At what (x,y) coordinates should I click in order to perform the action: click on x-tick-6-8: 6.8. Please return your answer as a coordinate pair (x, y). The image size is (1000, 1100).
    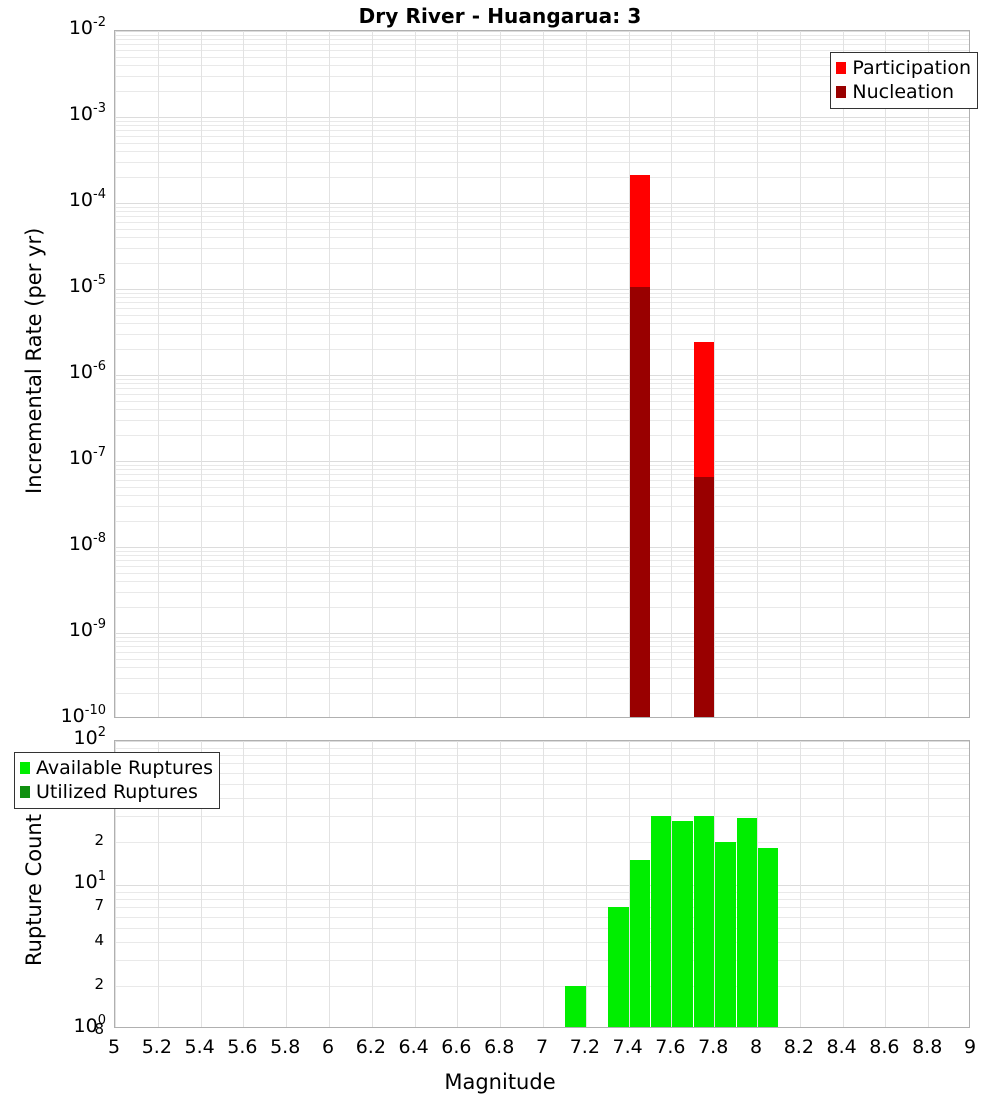
    Looking at the image, I should click on (499, 1047).